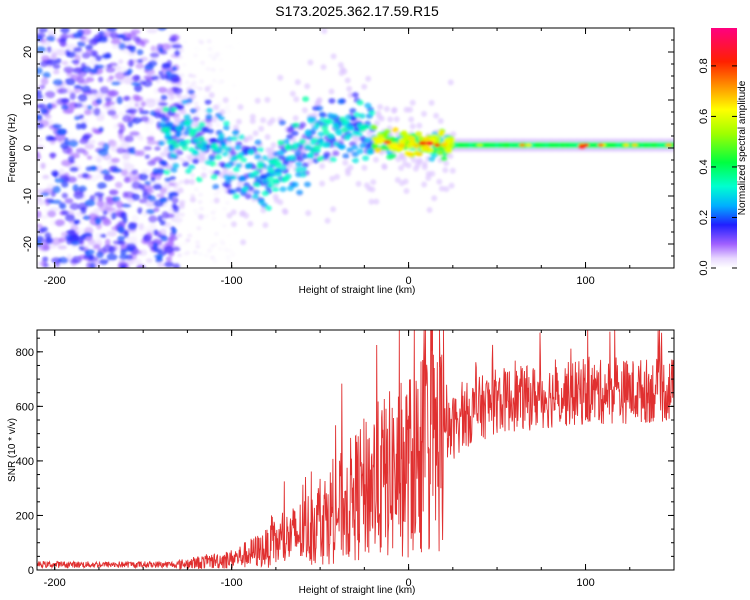 The height and width of the screenshot is (600, 750). I want to click on snr-y-tick-label: 600, so click(25, 407).